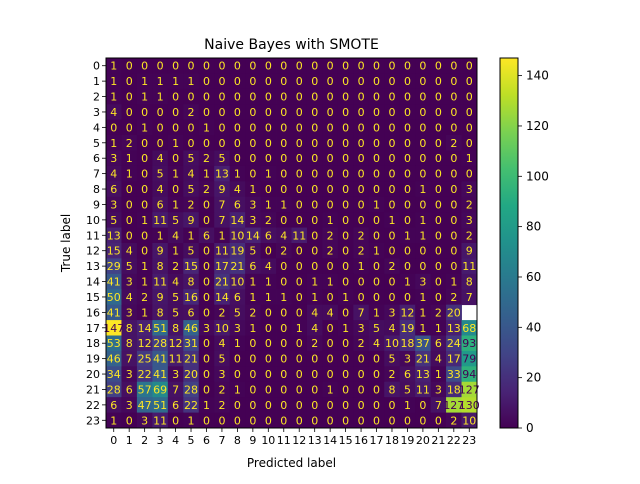 This screenshot has height=484, width=640. Describe the element at coordinates (423, 343) in the screenshot. I see `cell-value-label: 37` at that location.